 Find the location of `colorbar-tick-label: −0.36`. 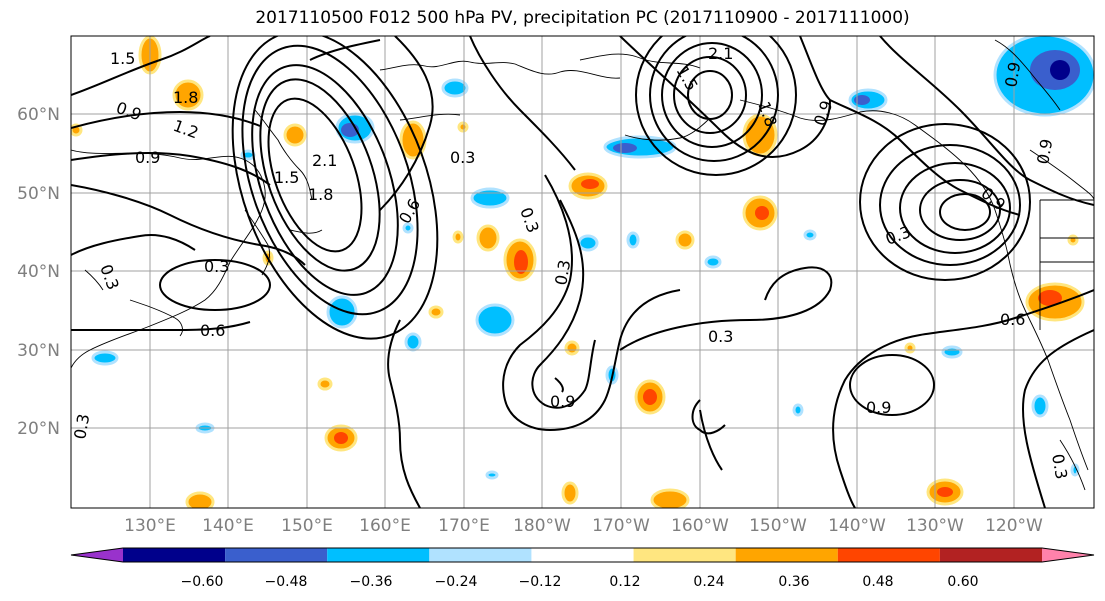

colorbar-tick-label: −0.36 is located at coordinates (371, 582).